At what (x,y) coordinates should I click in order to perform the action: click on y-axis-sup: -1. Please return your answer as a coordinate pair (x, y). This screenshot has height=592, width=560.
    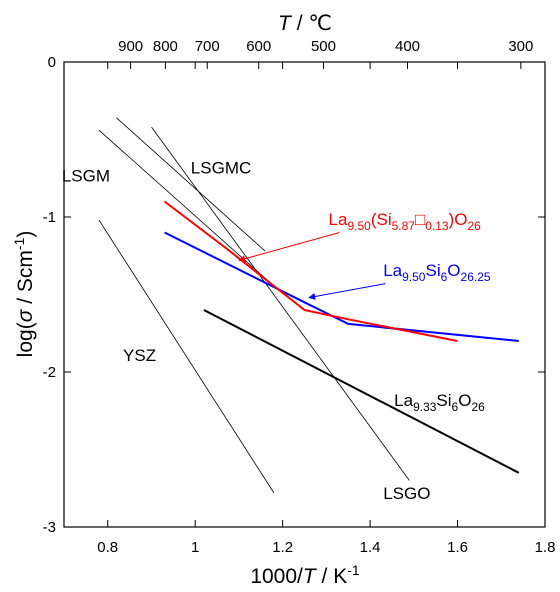
    Looking at the image, I should click on (19, 243).